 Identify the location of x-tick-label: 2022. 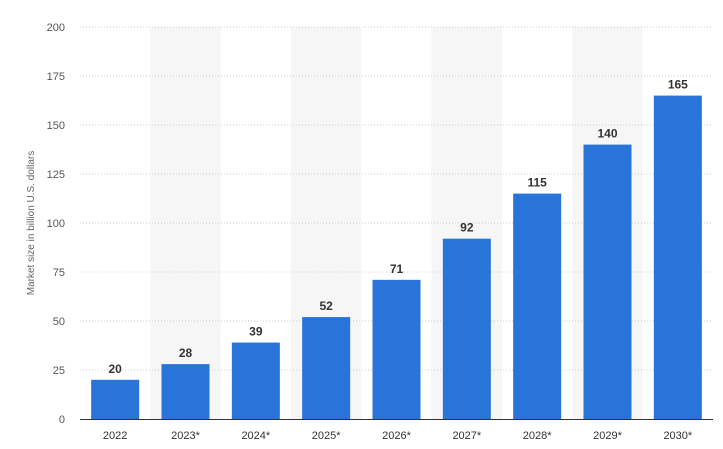
(115, 436).